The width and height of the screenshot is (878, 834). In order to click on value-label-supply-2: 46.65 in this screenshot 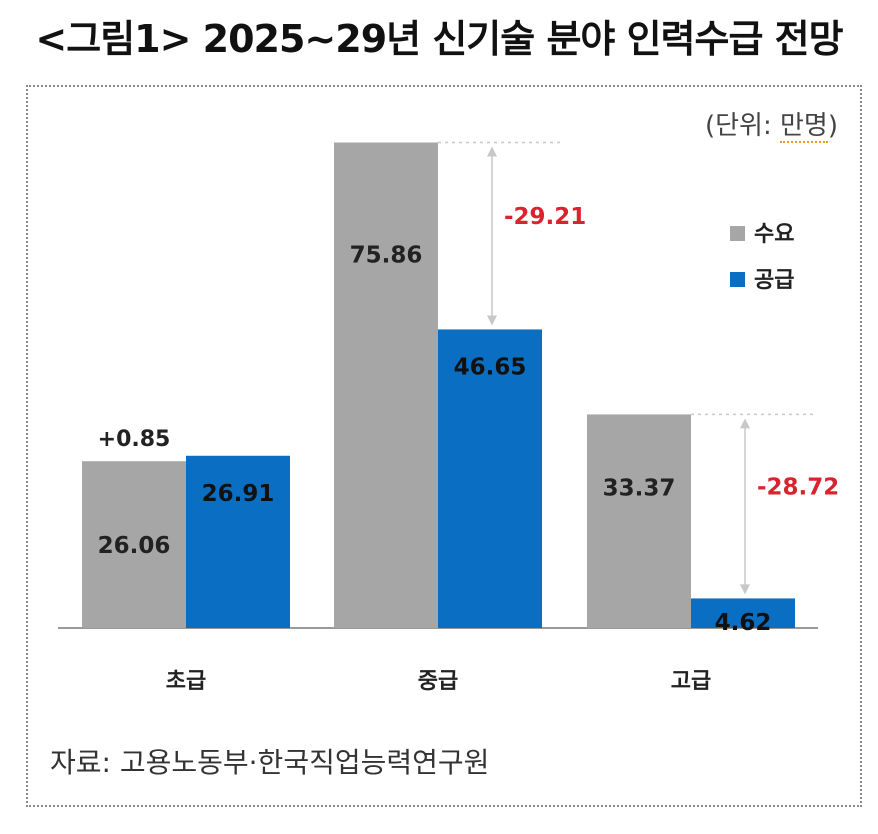, I will do `click(490, 367)`.